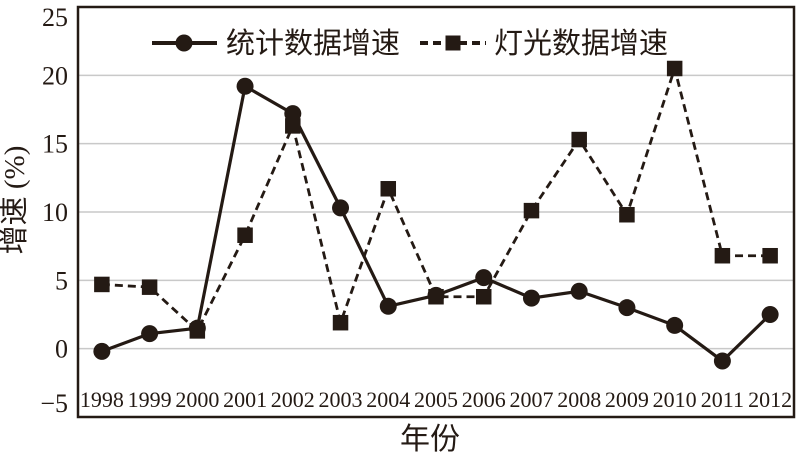  I want to click on x-tick-label: 2004, so click(388, 399).